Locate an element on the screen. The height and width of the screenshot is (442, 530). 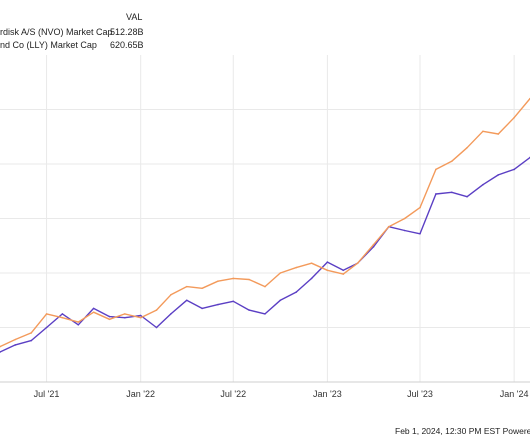
legend-label-lly: nd Co (LLY) Market Cap is located at coordinates (48, 45).